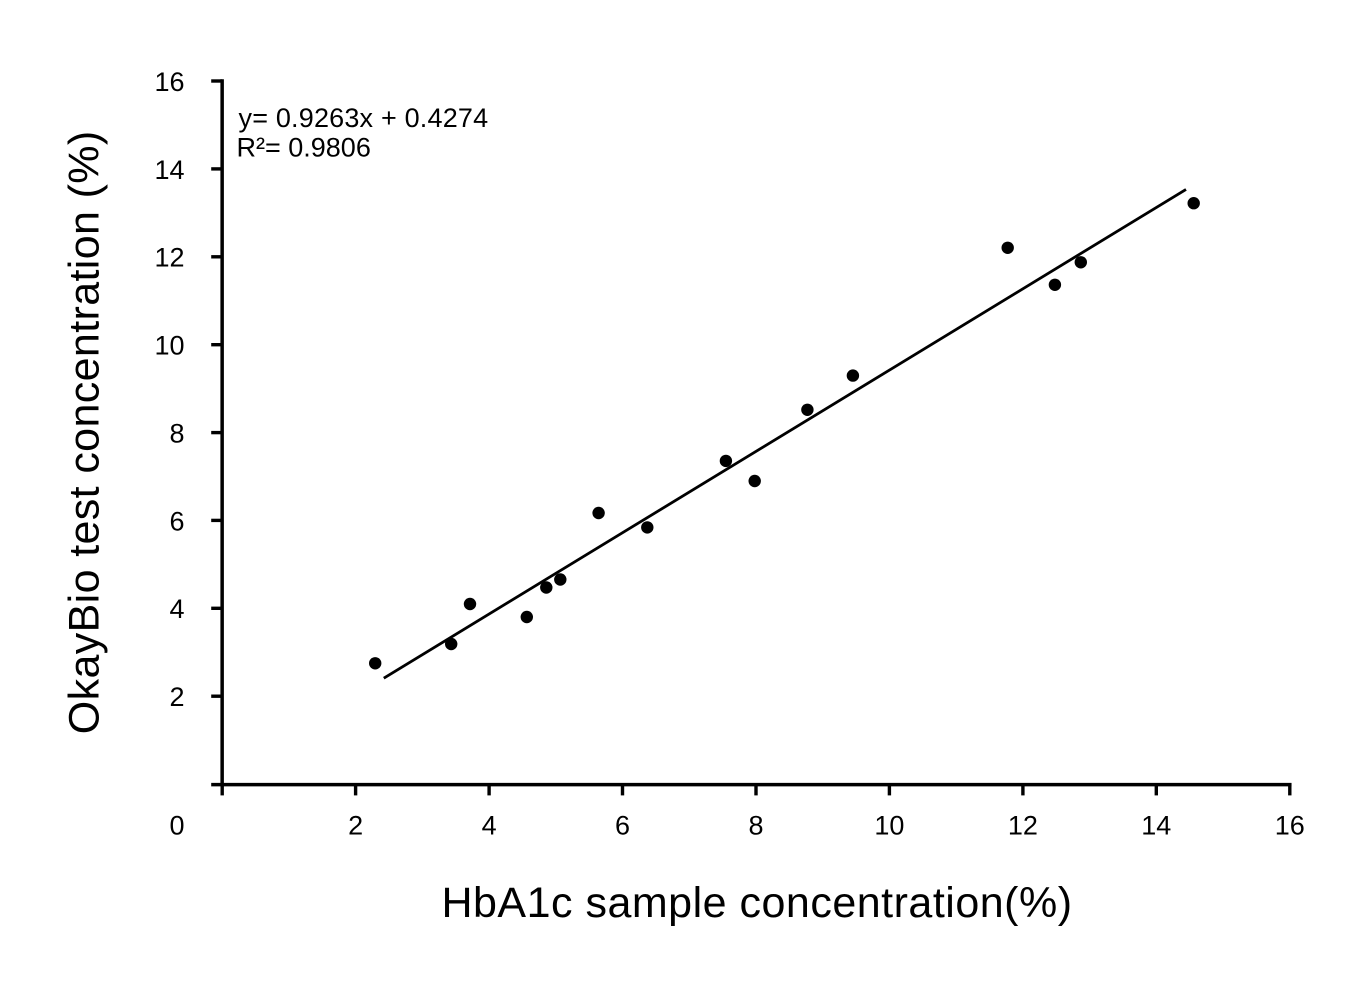 Image resolution: width=1360 pixels, height=997 pixels. I want to click on svg-text: 0, so click(176, 826).